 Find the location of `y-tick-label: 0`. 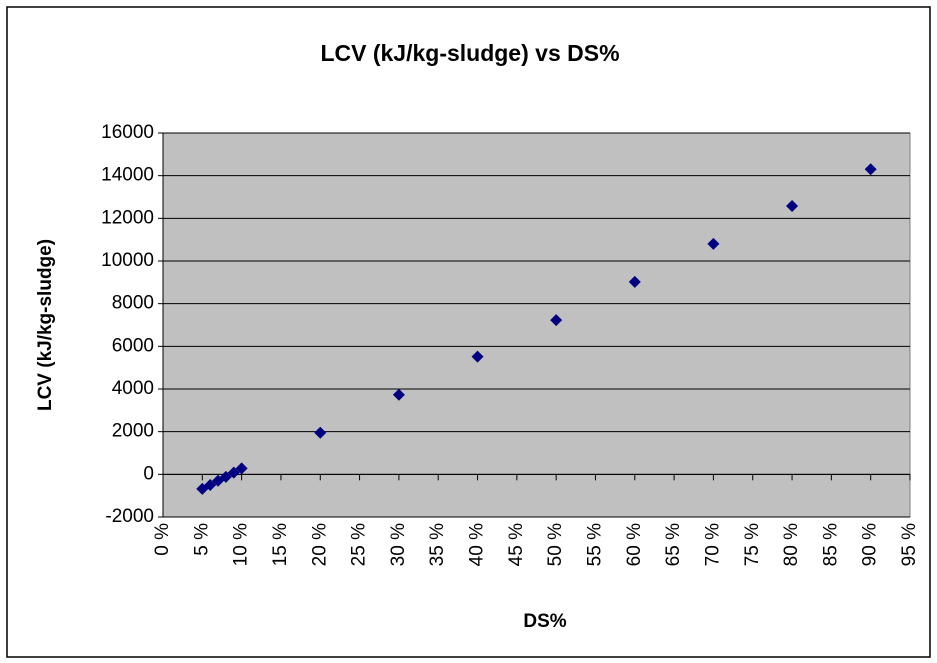

y-tick-label: 0 is located at coordinates (148, 473).